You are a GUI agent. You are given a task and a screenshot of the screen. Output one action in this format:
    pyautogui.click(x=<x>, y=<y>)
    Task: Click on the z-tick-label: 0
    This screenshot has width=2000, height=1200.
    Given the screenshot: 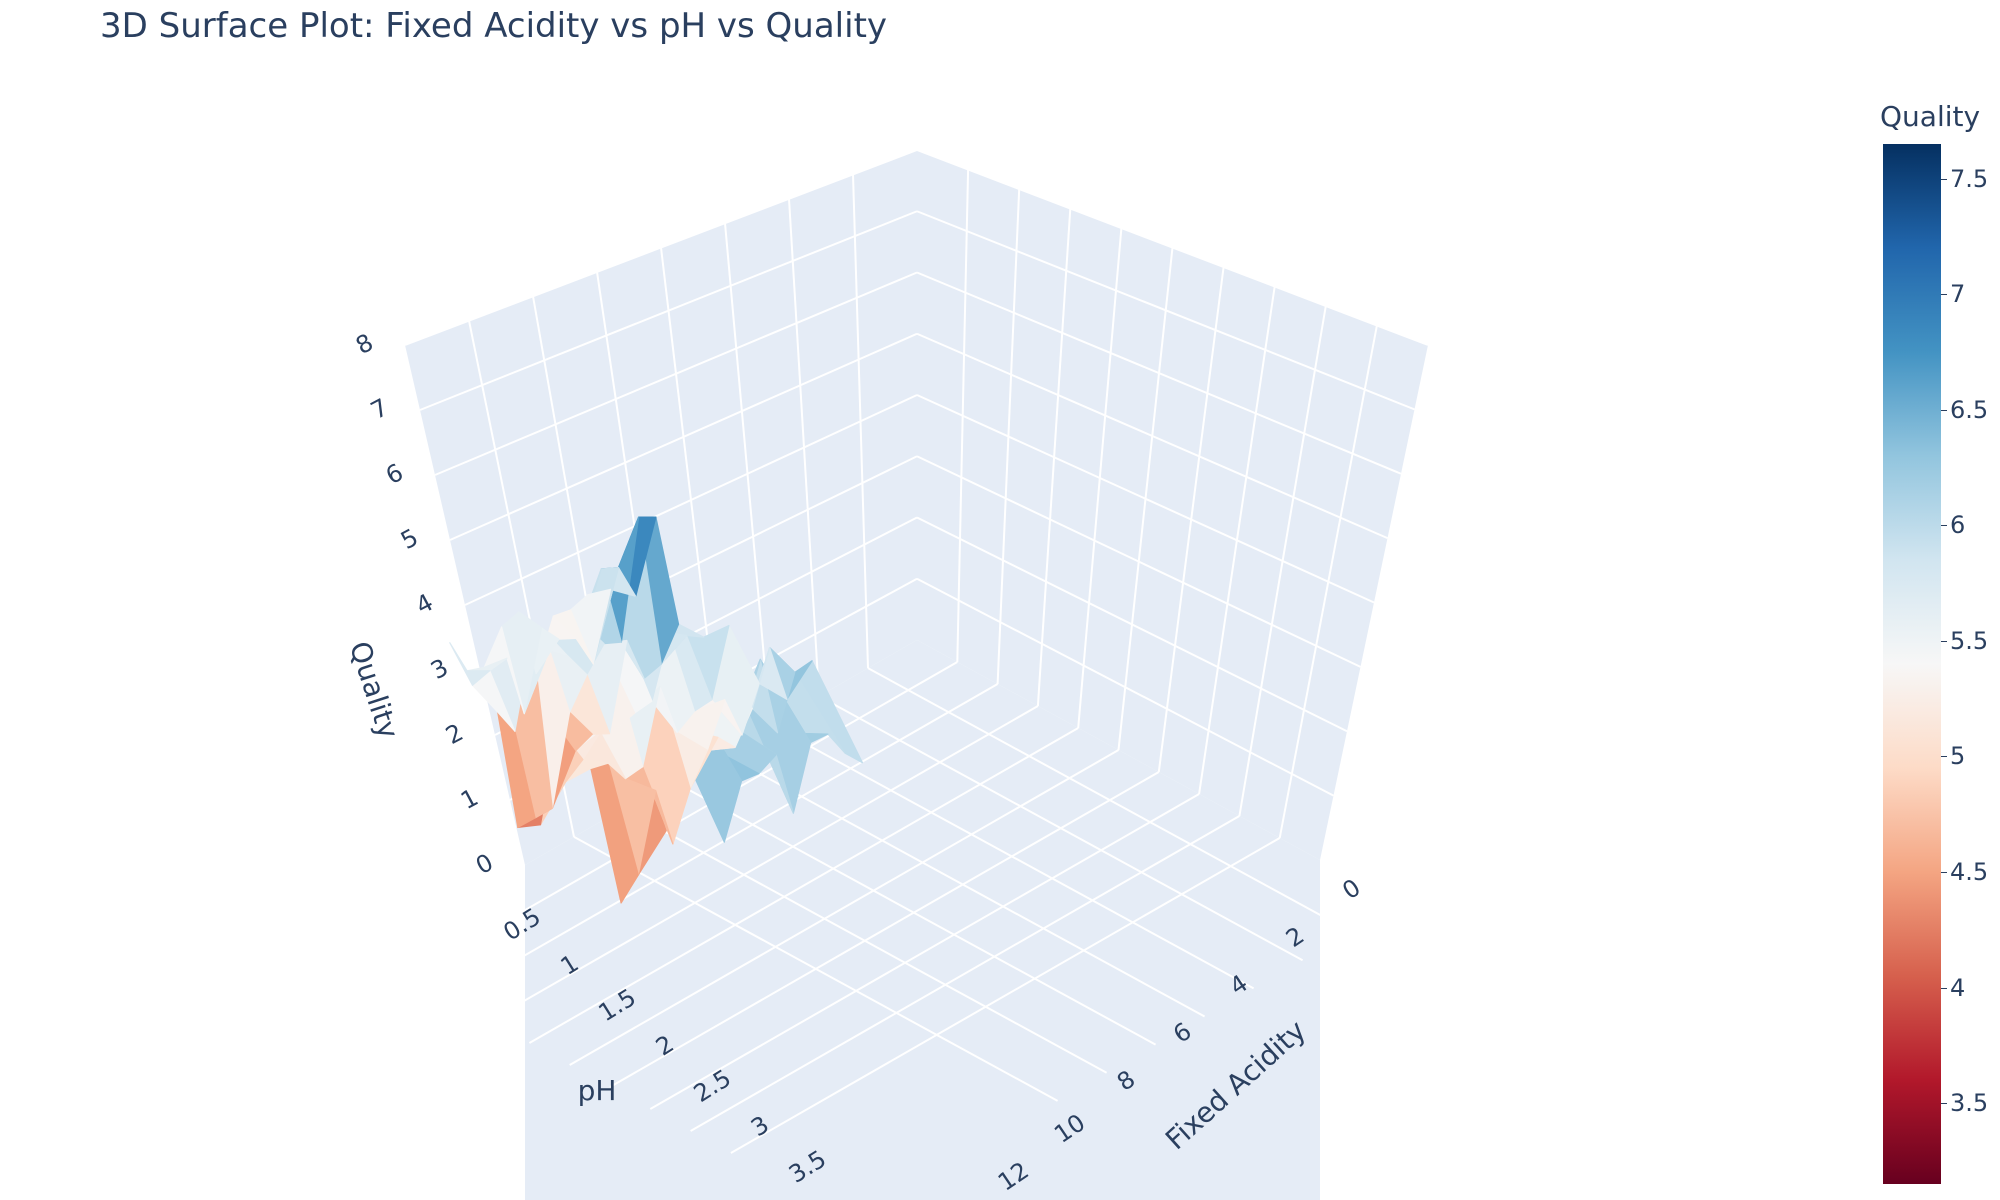 What is the action you would take?
    pyautogui.click(x=484, y=864)
    